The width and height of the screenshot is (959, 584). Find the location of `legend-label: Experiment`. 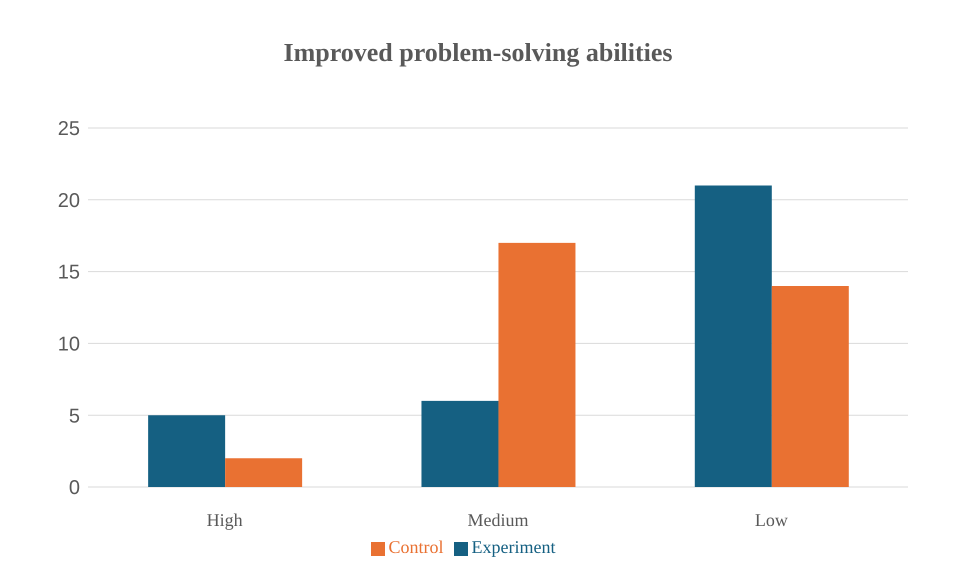

legend-label: Experiment is located at coordinates (514, 547).